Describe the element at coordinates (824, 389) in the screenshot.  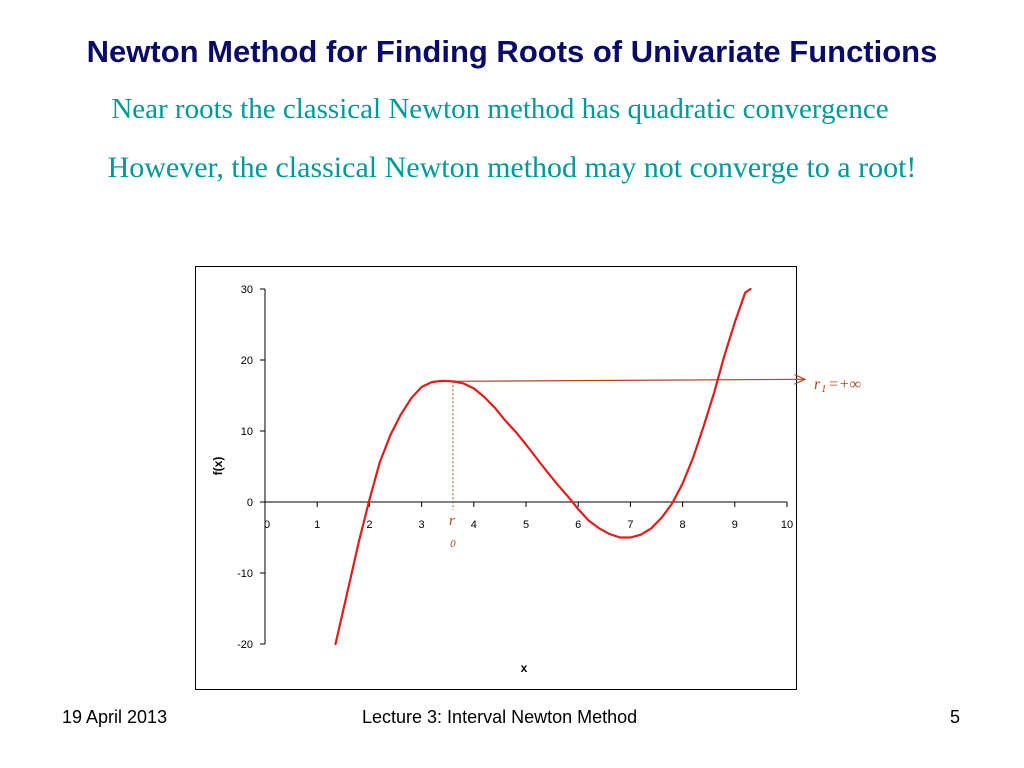
I see `r1-subscript: 1` at that location.